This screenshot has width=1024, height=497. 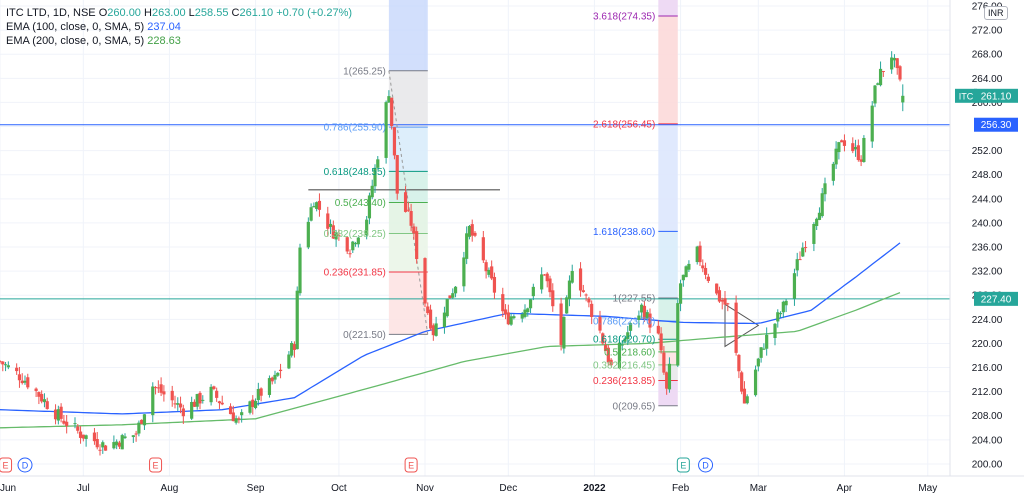 I want to click on high-label: H, so click(x=148, y=13).